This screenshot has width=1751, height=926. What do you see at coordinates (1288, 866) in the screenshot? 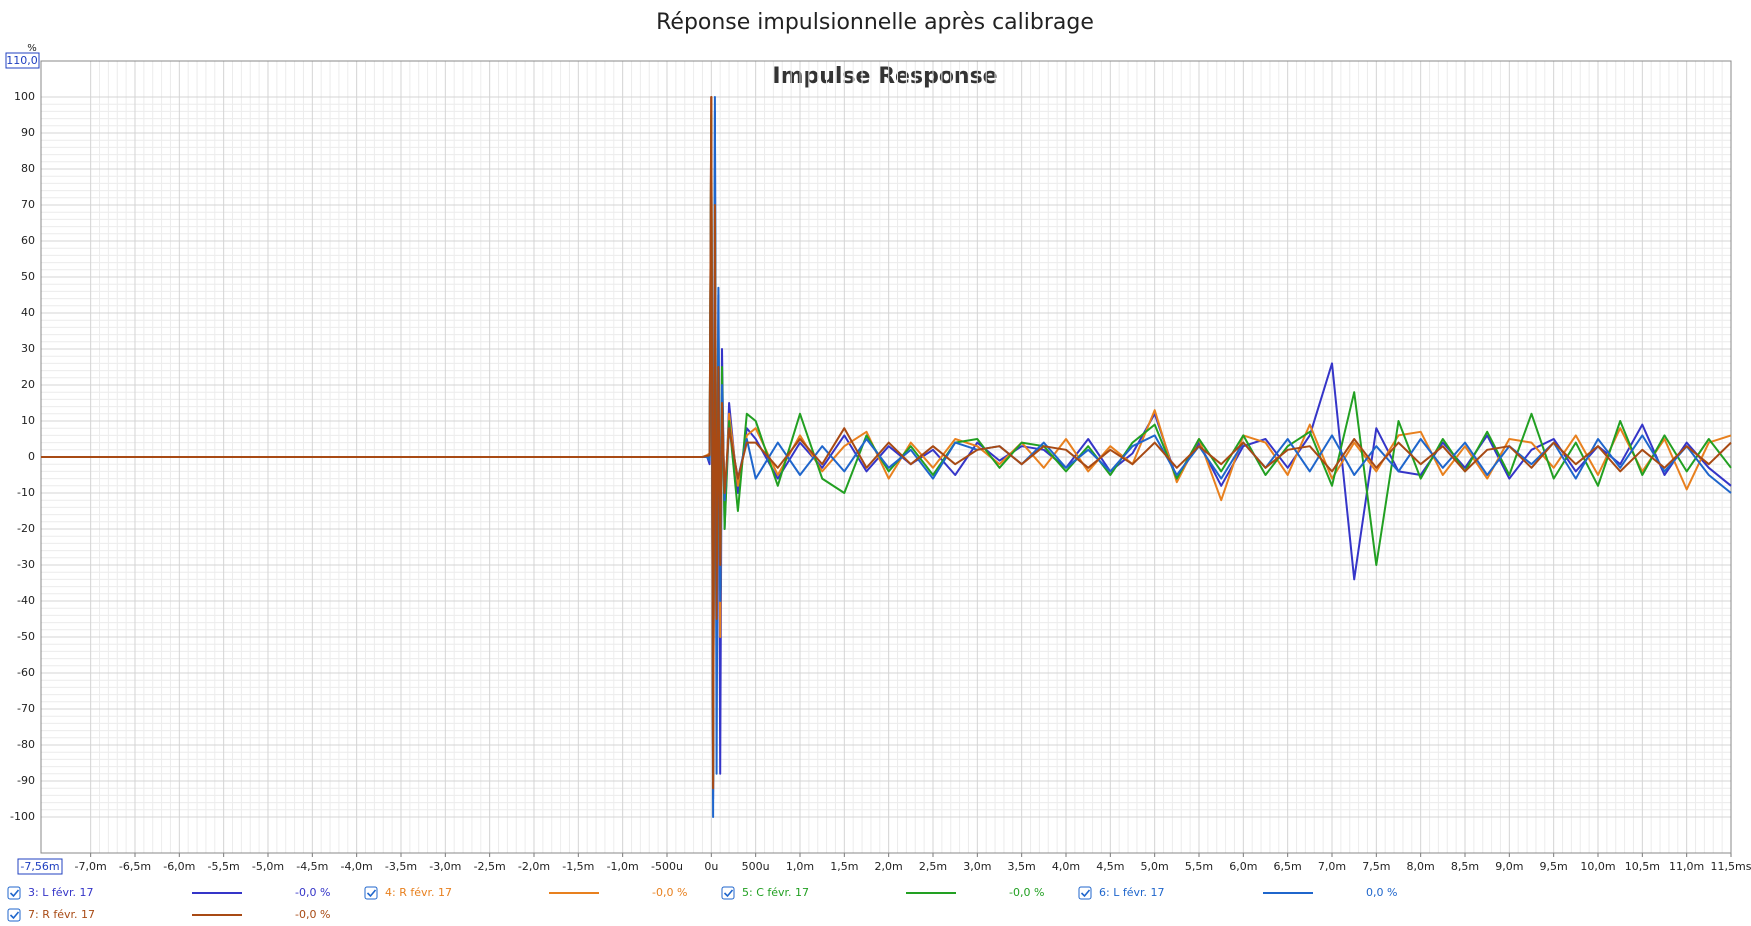
I see `x-tick-label: 6,5m` at bounding box center [1288, 866].